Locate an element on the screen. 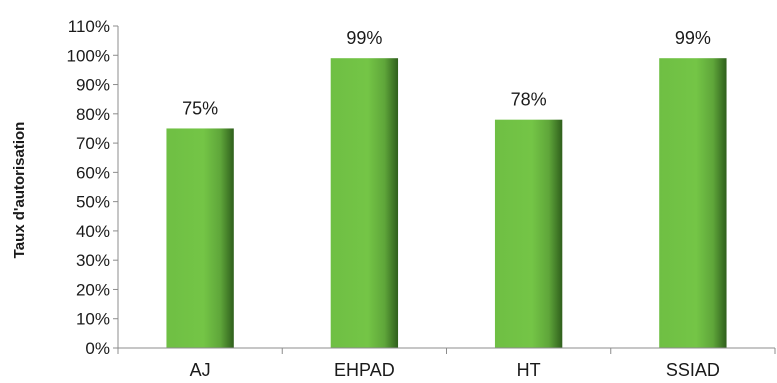  y-tick-label: 40% is located at coordinates (93, 231).